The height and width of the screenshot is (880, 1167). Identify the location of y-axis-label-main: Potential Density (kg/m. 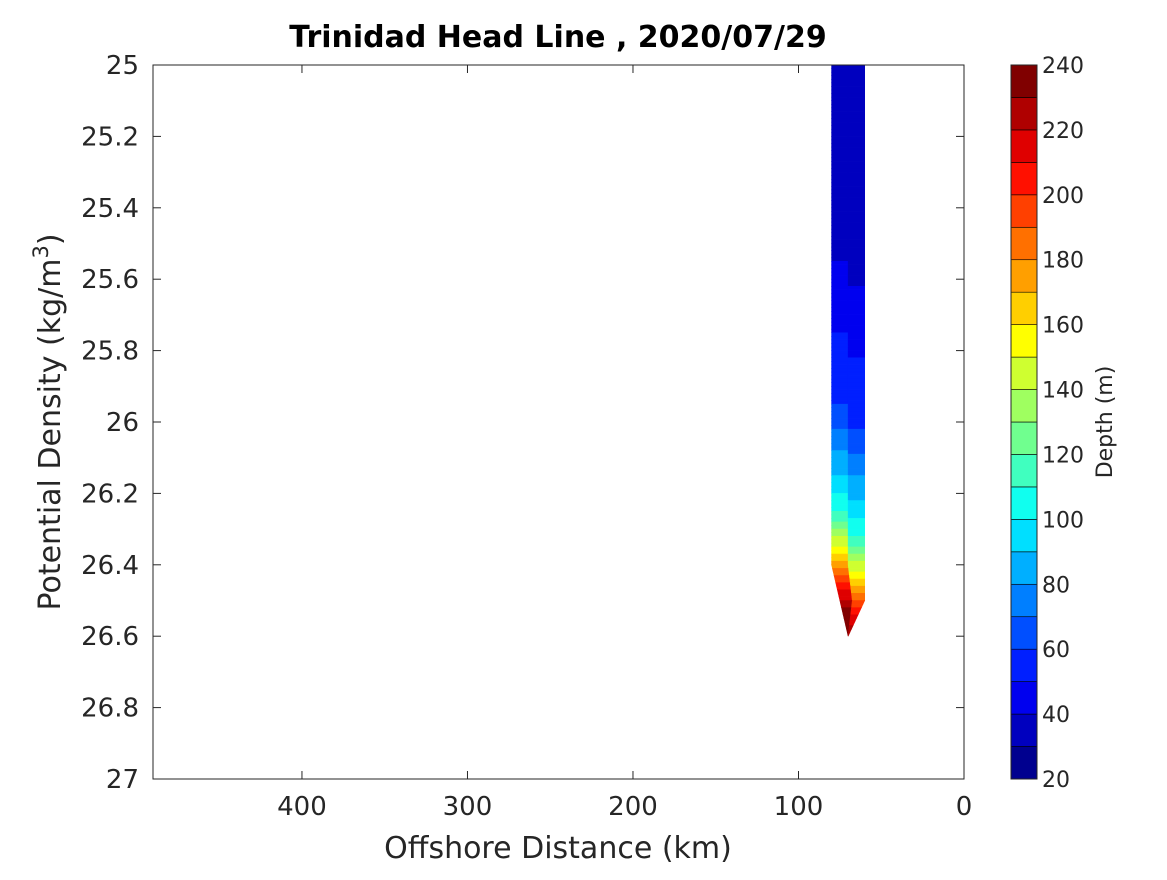
(50, 435).